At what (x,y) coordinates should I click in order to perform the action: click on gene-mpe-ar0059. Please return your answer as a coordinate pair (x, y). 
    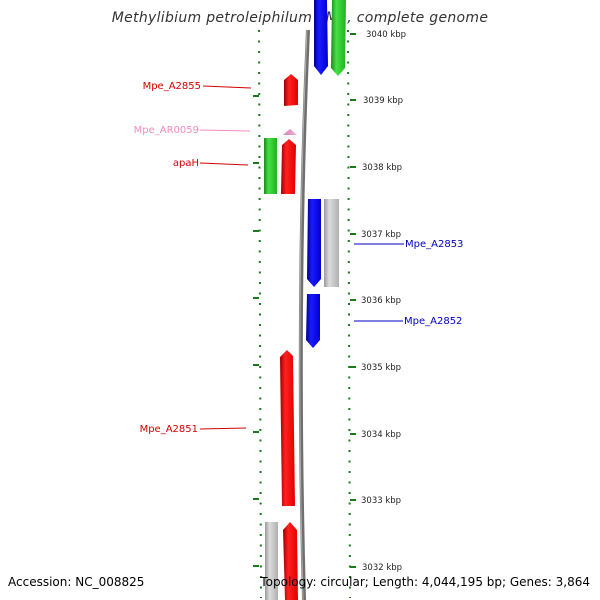
    Looking at the image, I should click on (290, 132).